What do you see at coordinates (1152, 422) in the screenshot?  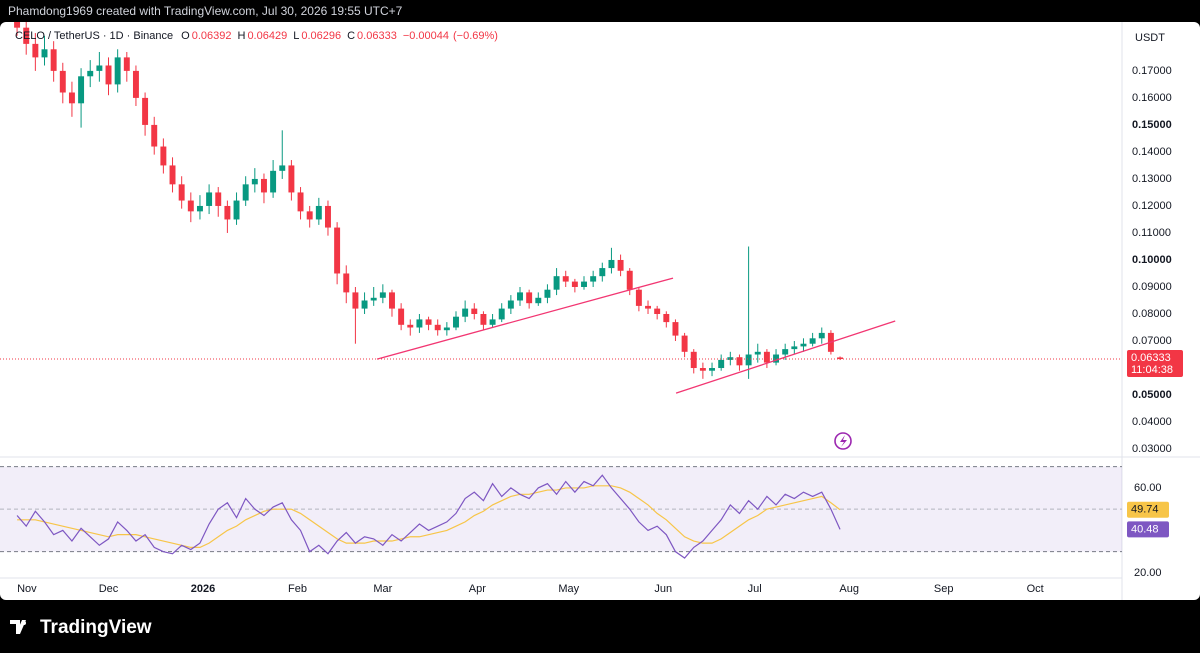 I see `y-tick-label: 0.04000` at bounding box center [1152, 422].